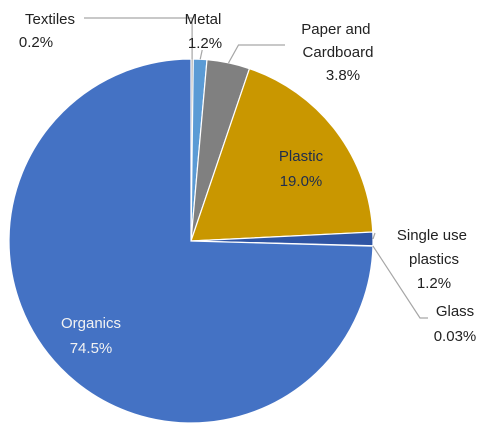  I want to click on label-metal-value: 1.2%, so click(205, 43).